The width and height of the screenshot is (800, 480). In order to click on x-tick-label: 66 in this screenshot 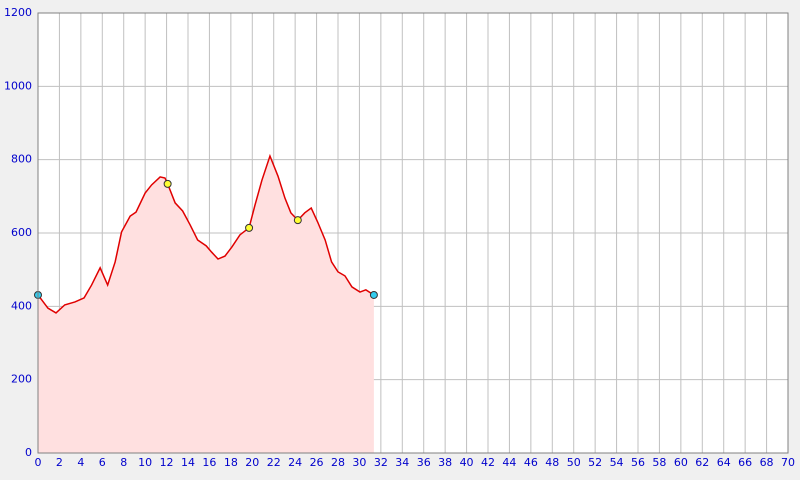, I will do `click(745, 462)`.